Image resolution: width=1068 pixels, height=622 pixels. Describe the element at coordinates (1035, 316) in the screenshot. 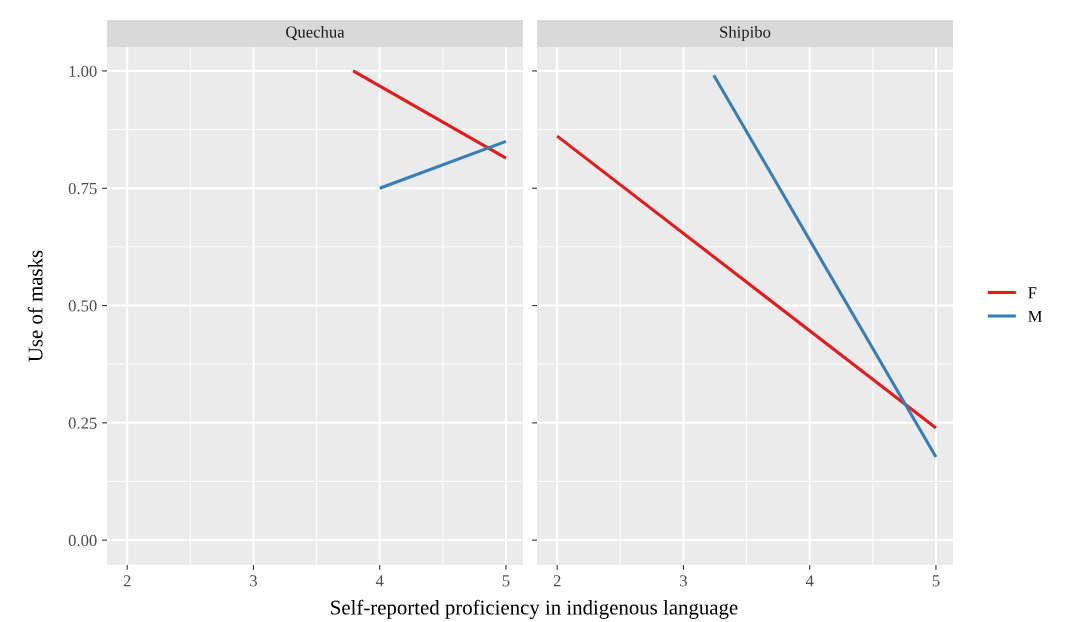

I see `legend-label: M` at that location.